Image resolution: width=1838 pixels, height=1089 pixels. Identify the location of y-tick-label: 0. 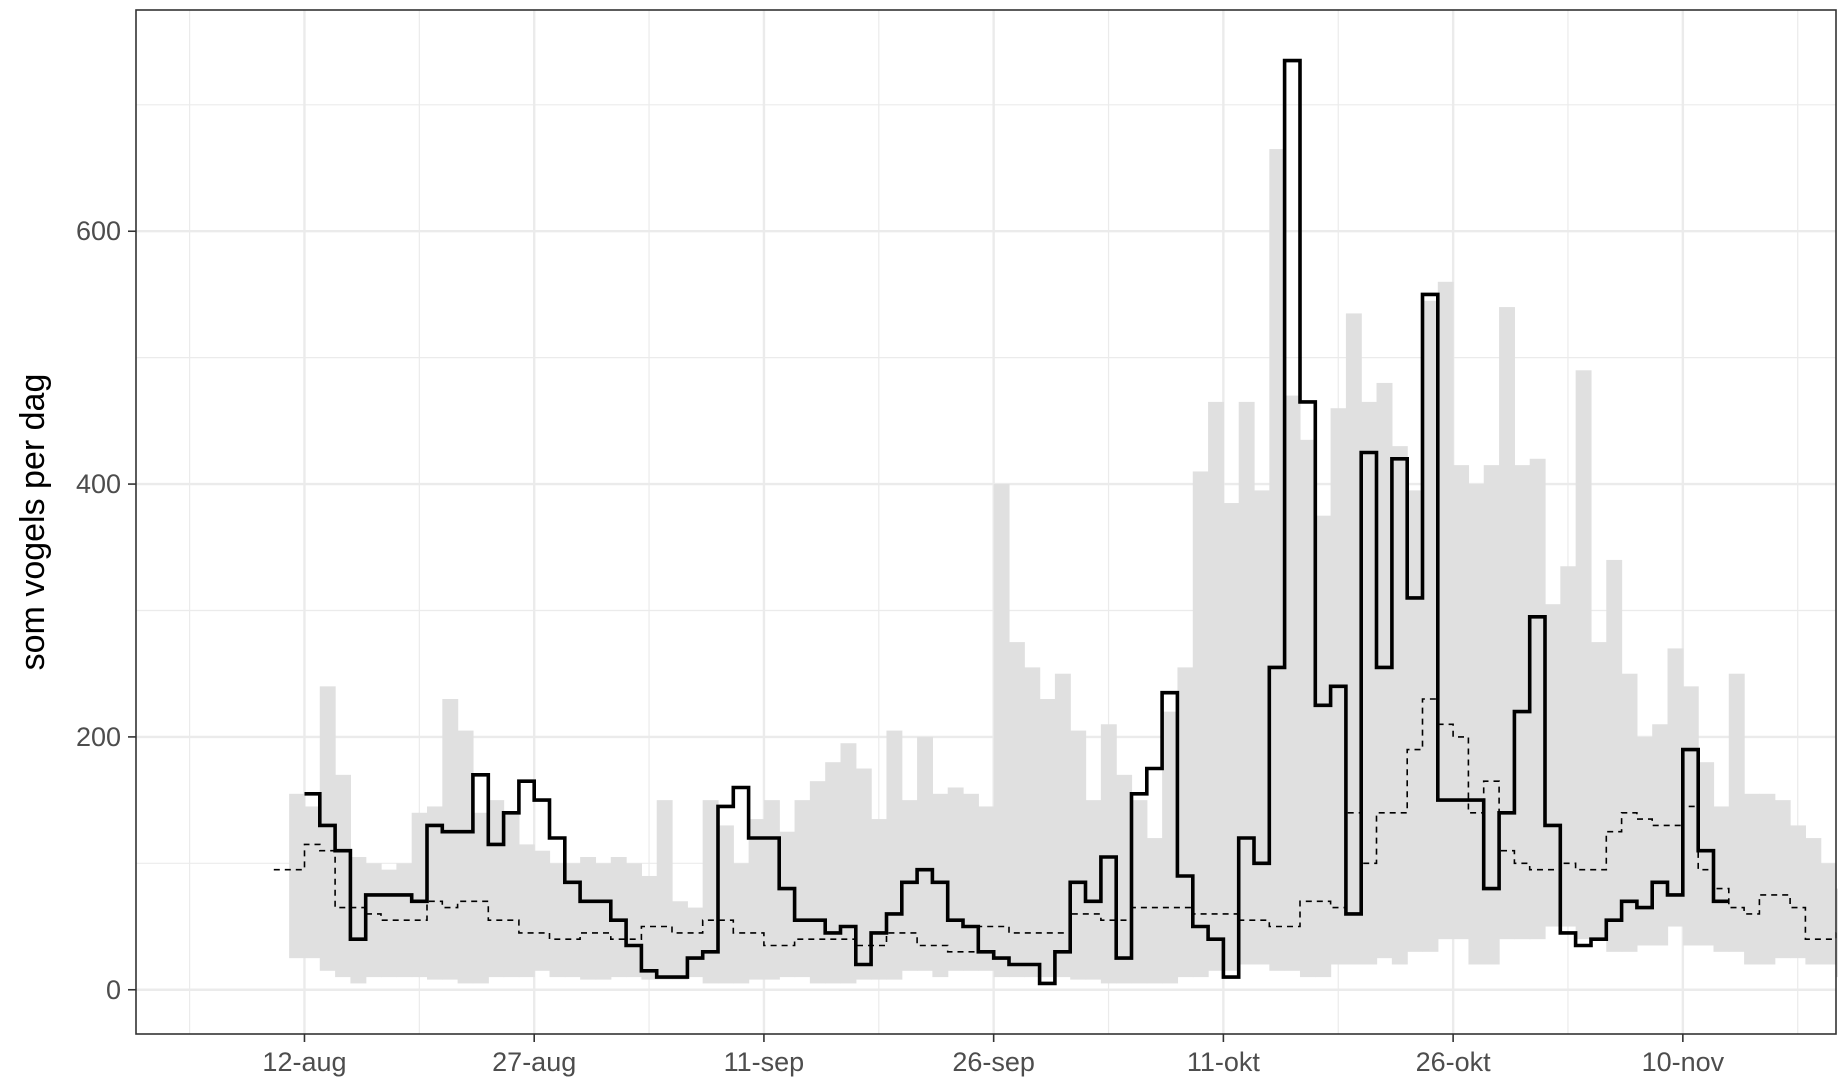
(113, 990).